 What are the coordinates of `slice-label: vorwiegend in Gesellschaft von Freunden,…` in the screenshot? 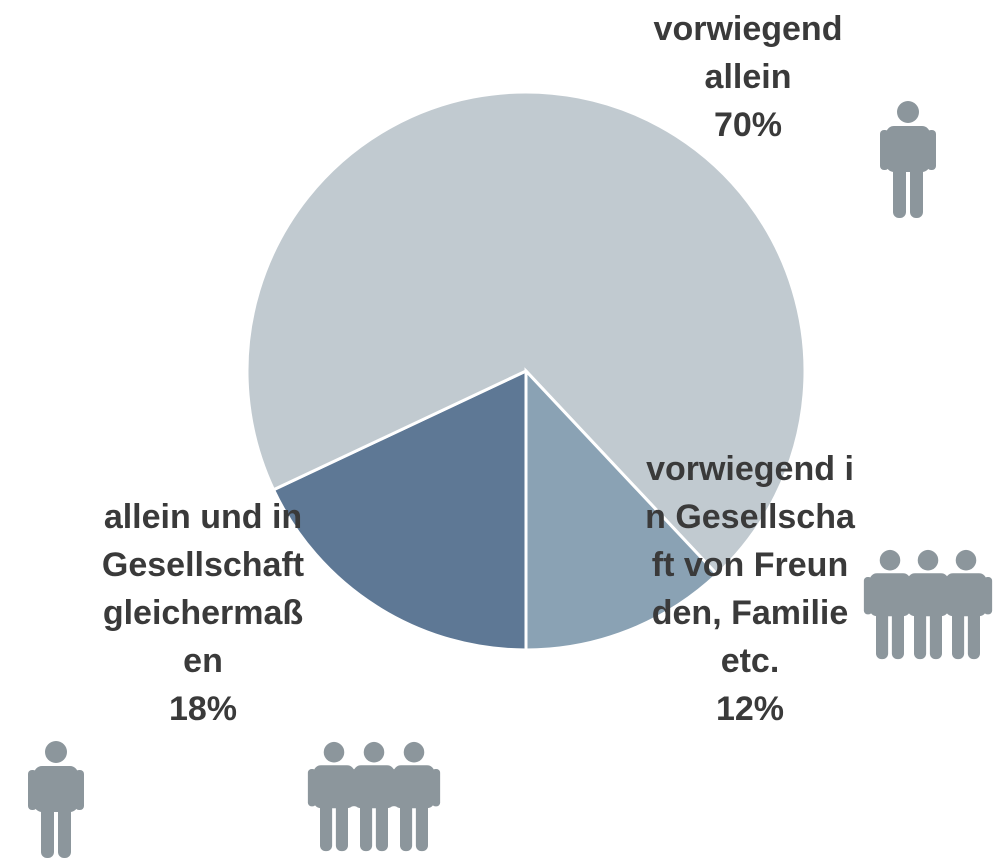 It's located at (750, 589).